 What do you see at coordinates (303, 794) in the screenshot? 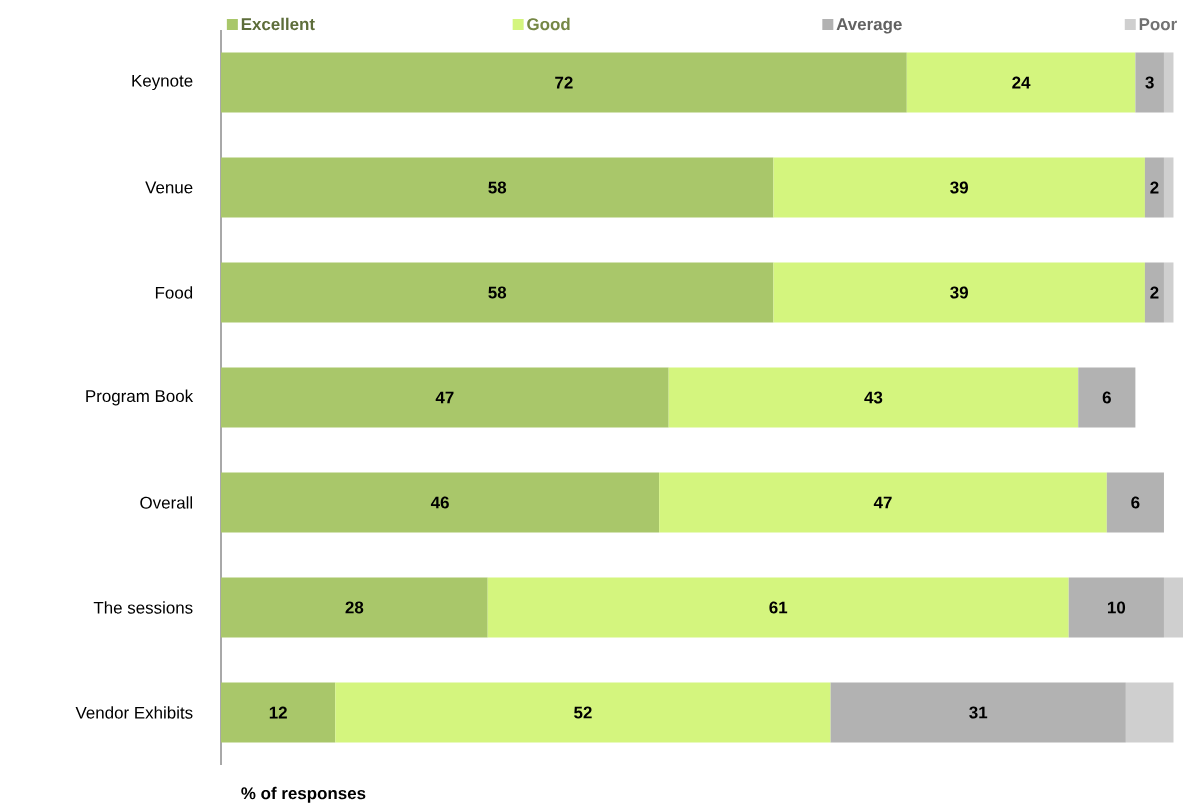
I see `x-axis-title: % of responses` at bounding box center [303, 794].